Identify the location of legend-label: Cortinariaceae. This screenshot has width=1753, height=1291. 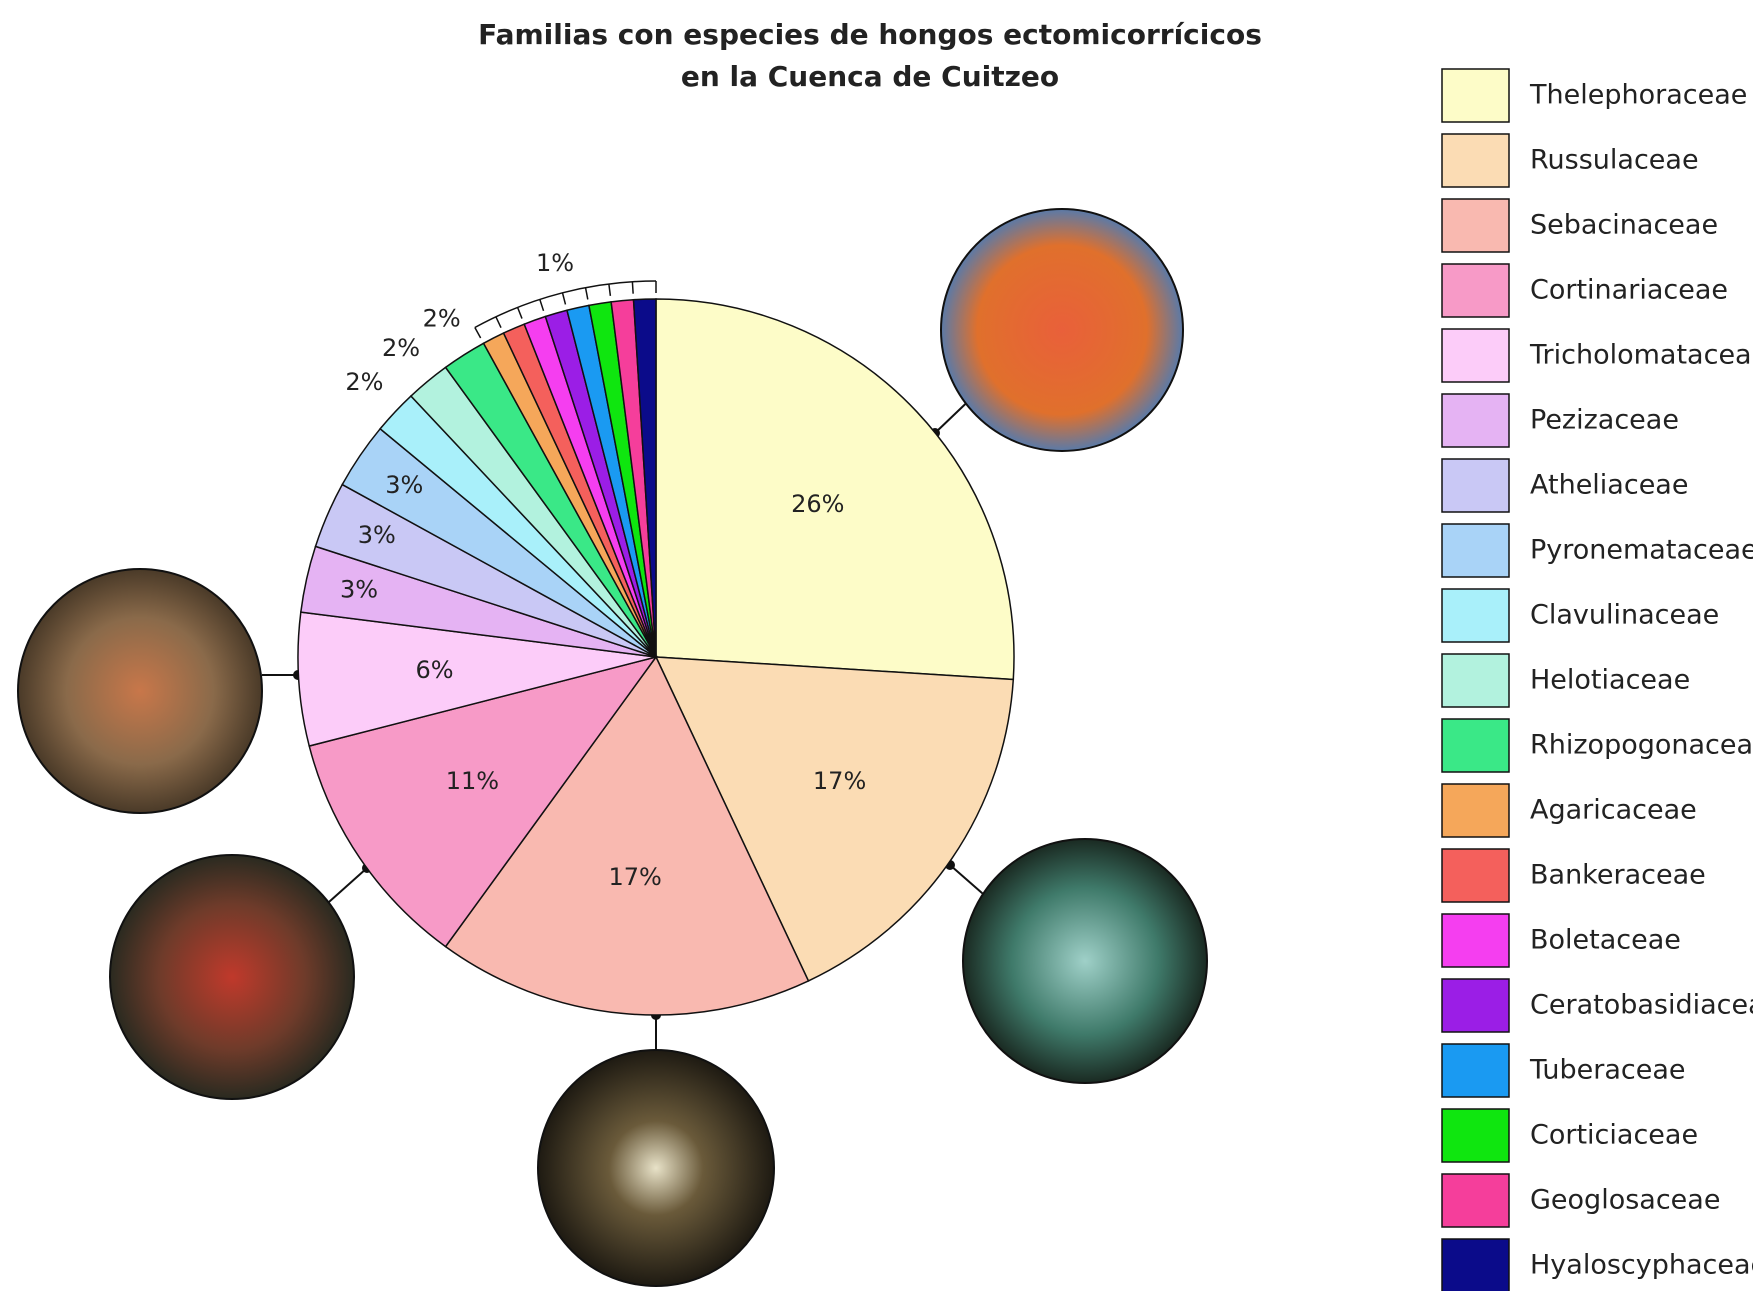
(1629, 290).